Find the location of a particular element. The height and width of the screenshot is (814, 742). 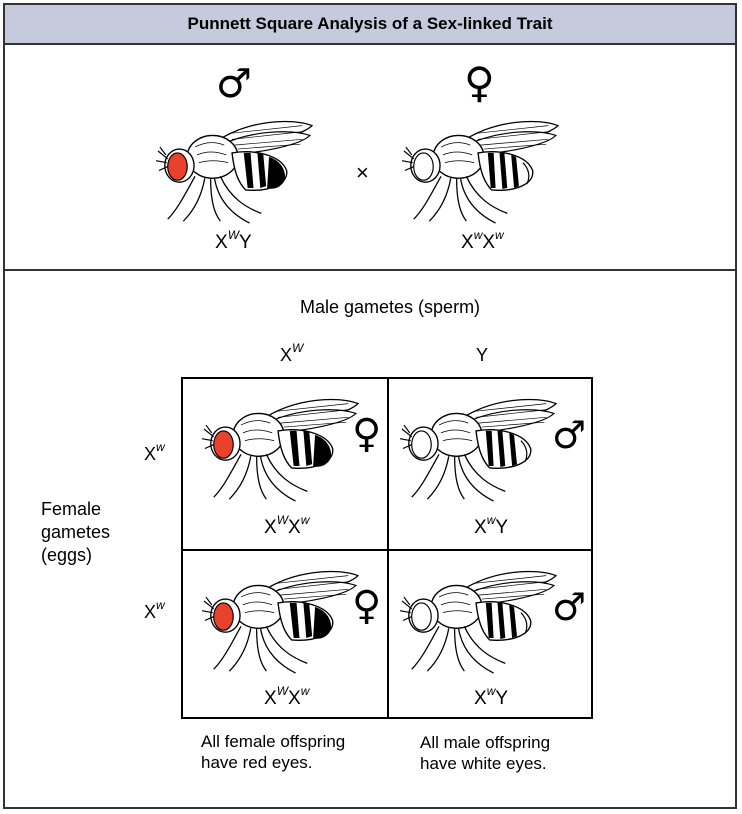

female-gamete-1: Xw is located at coordinates (154, 452).